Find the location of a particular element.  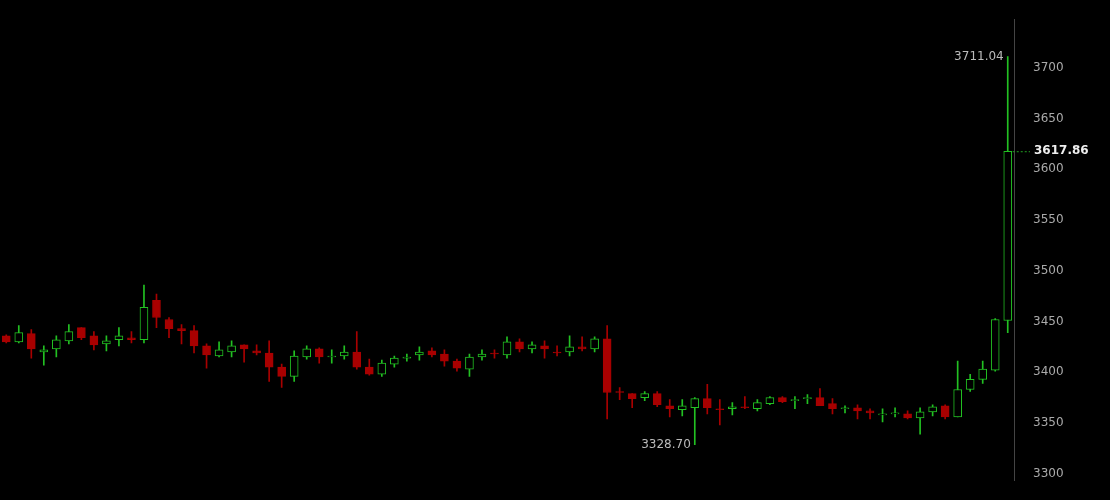

y-tick-label: 3400 is located at coordinates (1048, 371).